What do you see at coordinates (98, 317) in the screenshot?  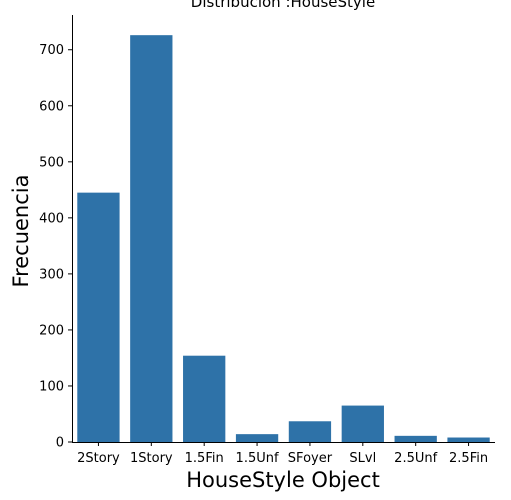 I see `bar-2Story` at bounding box center [98, 317].